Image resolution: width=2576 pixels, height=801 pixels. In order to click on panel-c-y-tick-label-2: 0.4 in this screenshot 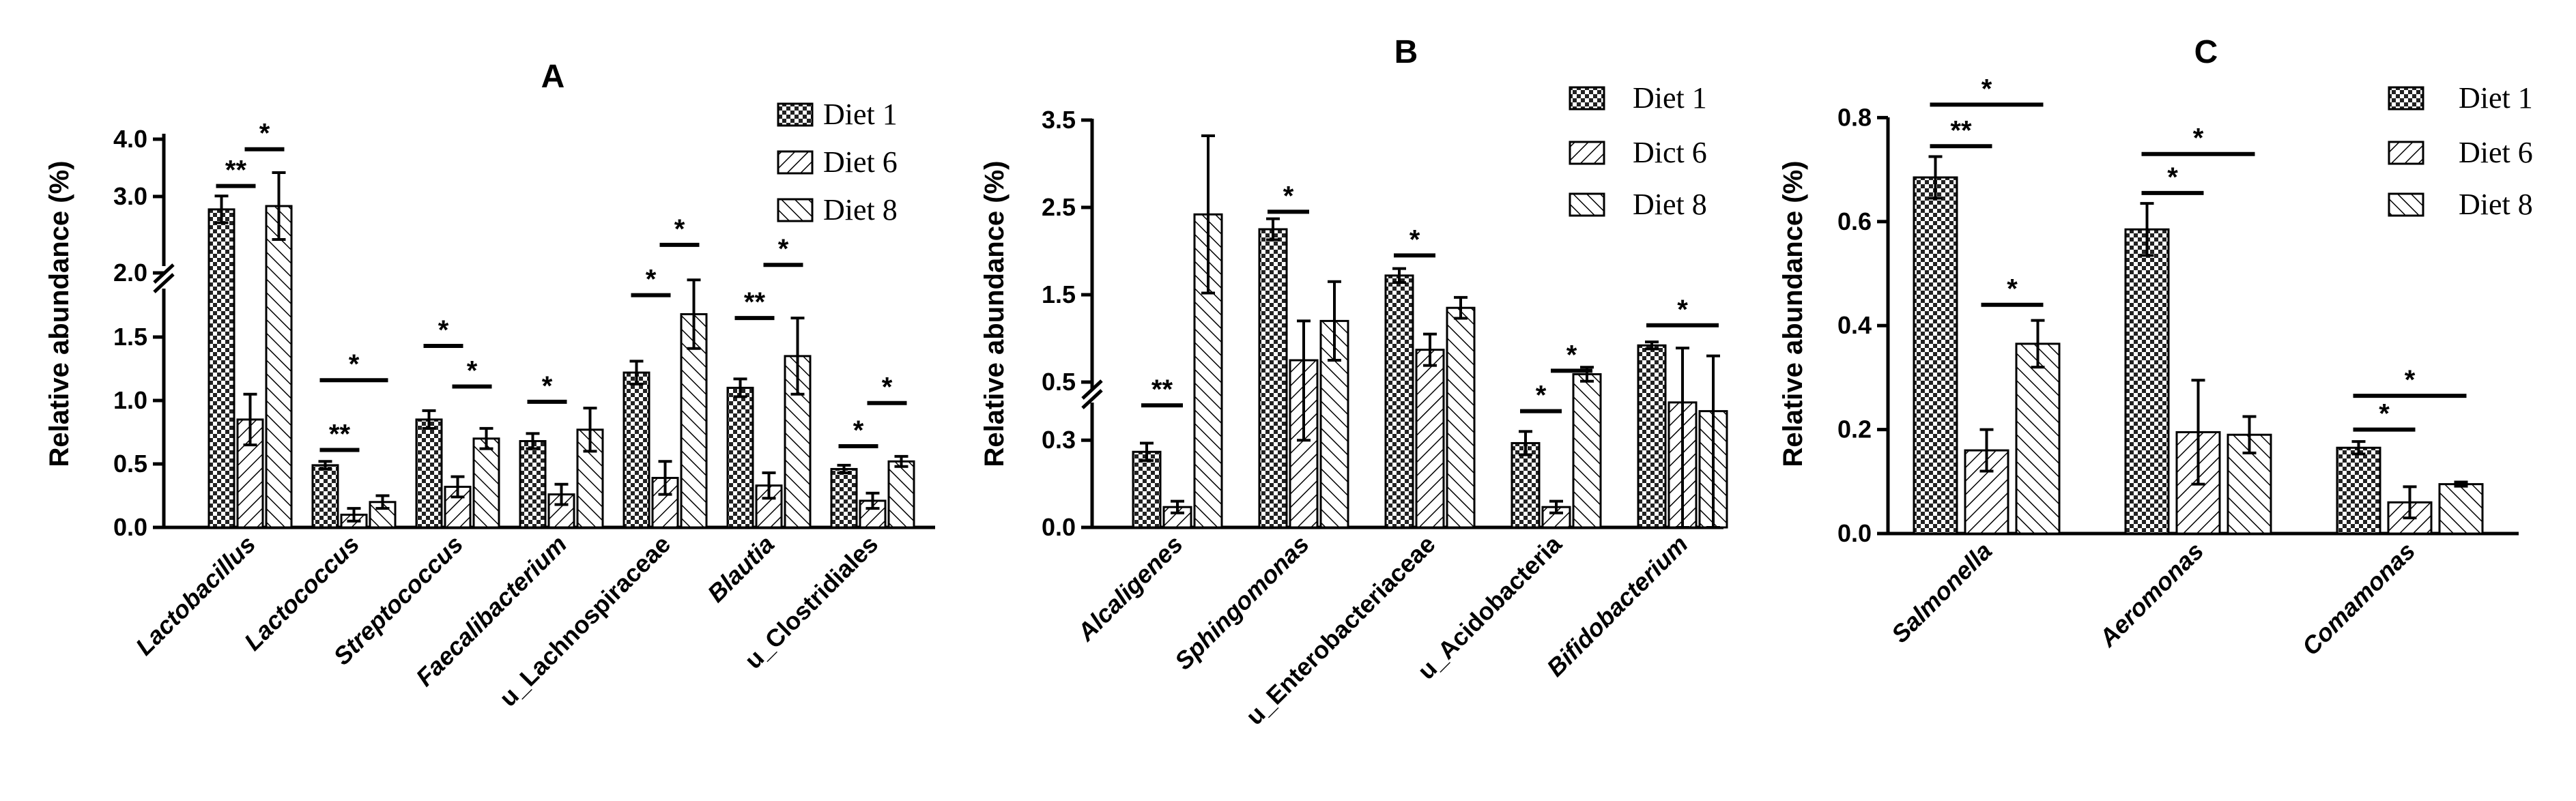, I will do `click(1854, 325)`.